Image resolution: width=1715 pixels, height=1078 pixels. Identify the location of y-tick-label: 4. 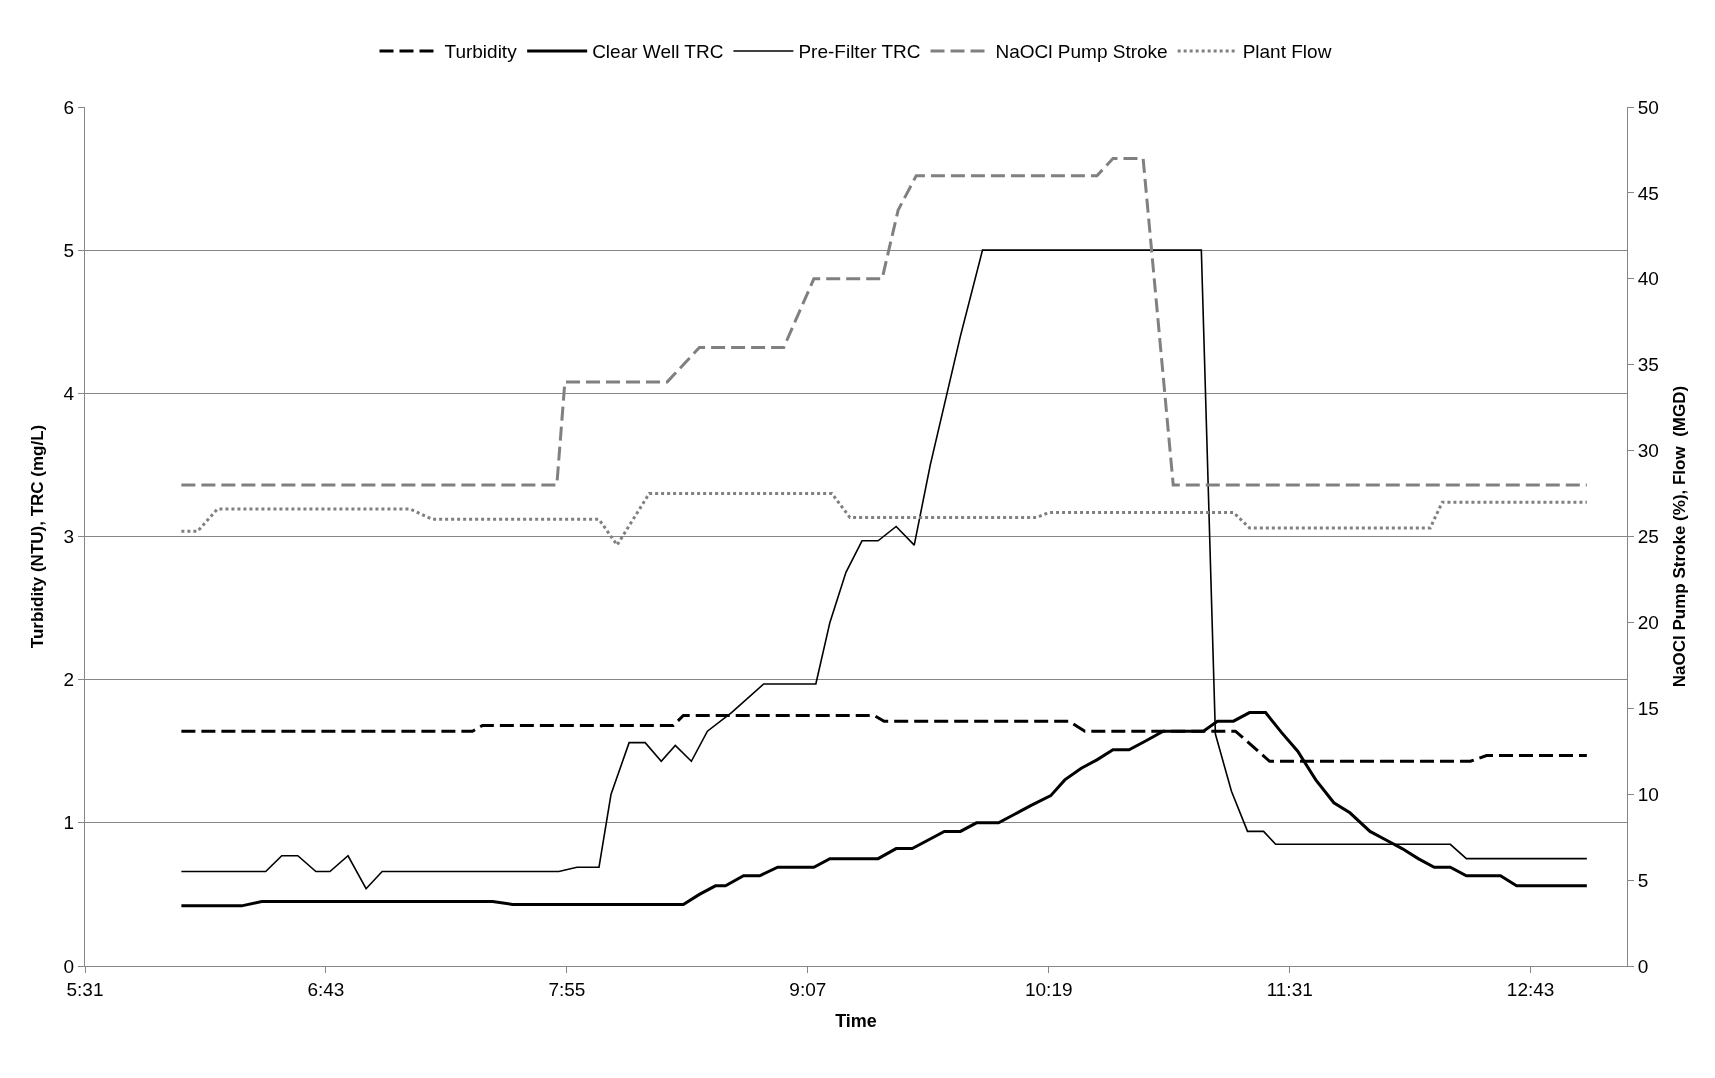
(69, 393).